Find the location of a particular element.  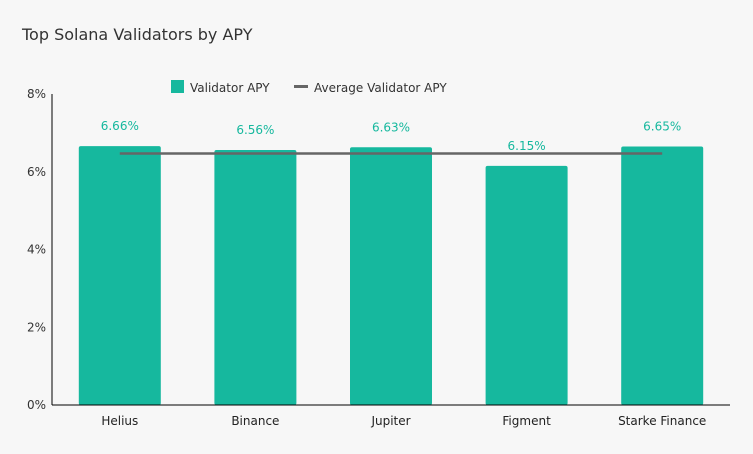

legend-swatch-average is located at coordinates (301, 86).